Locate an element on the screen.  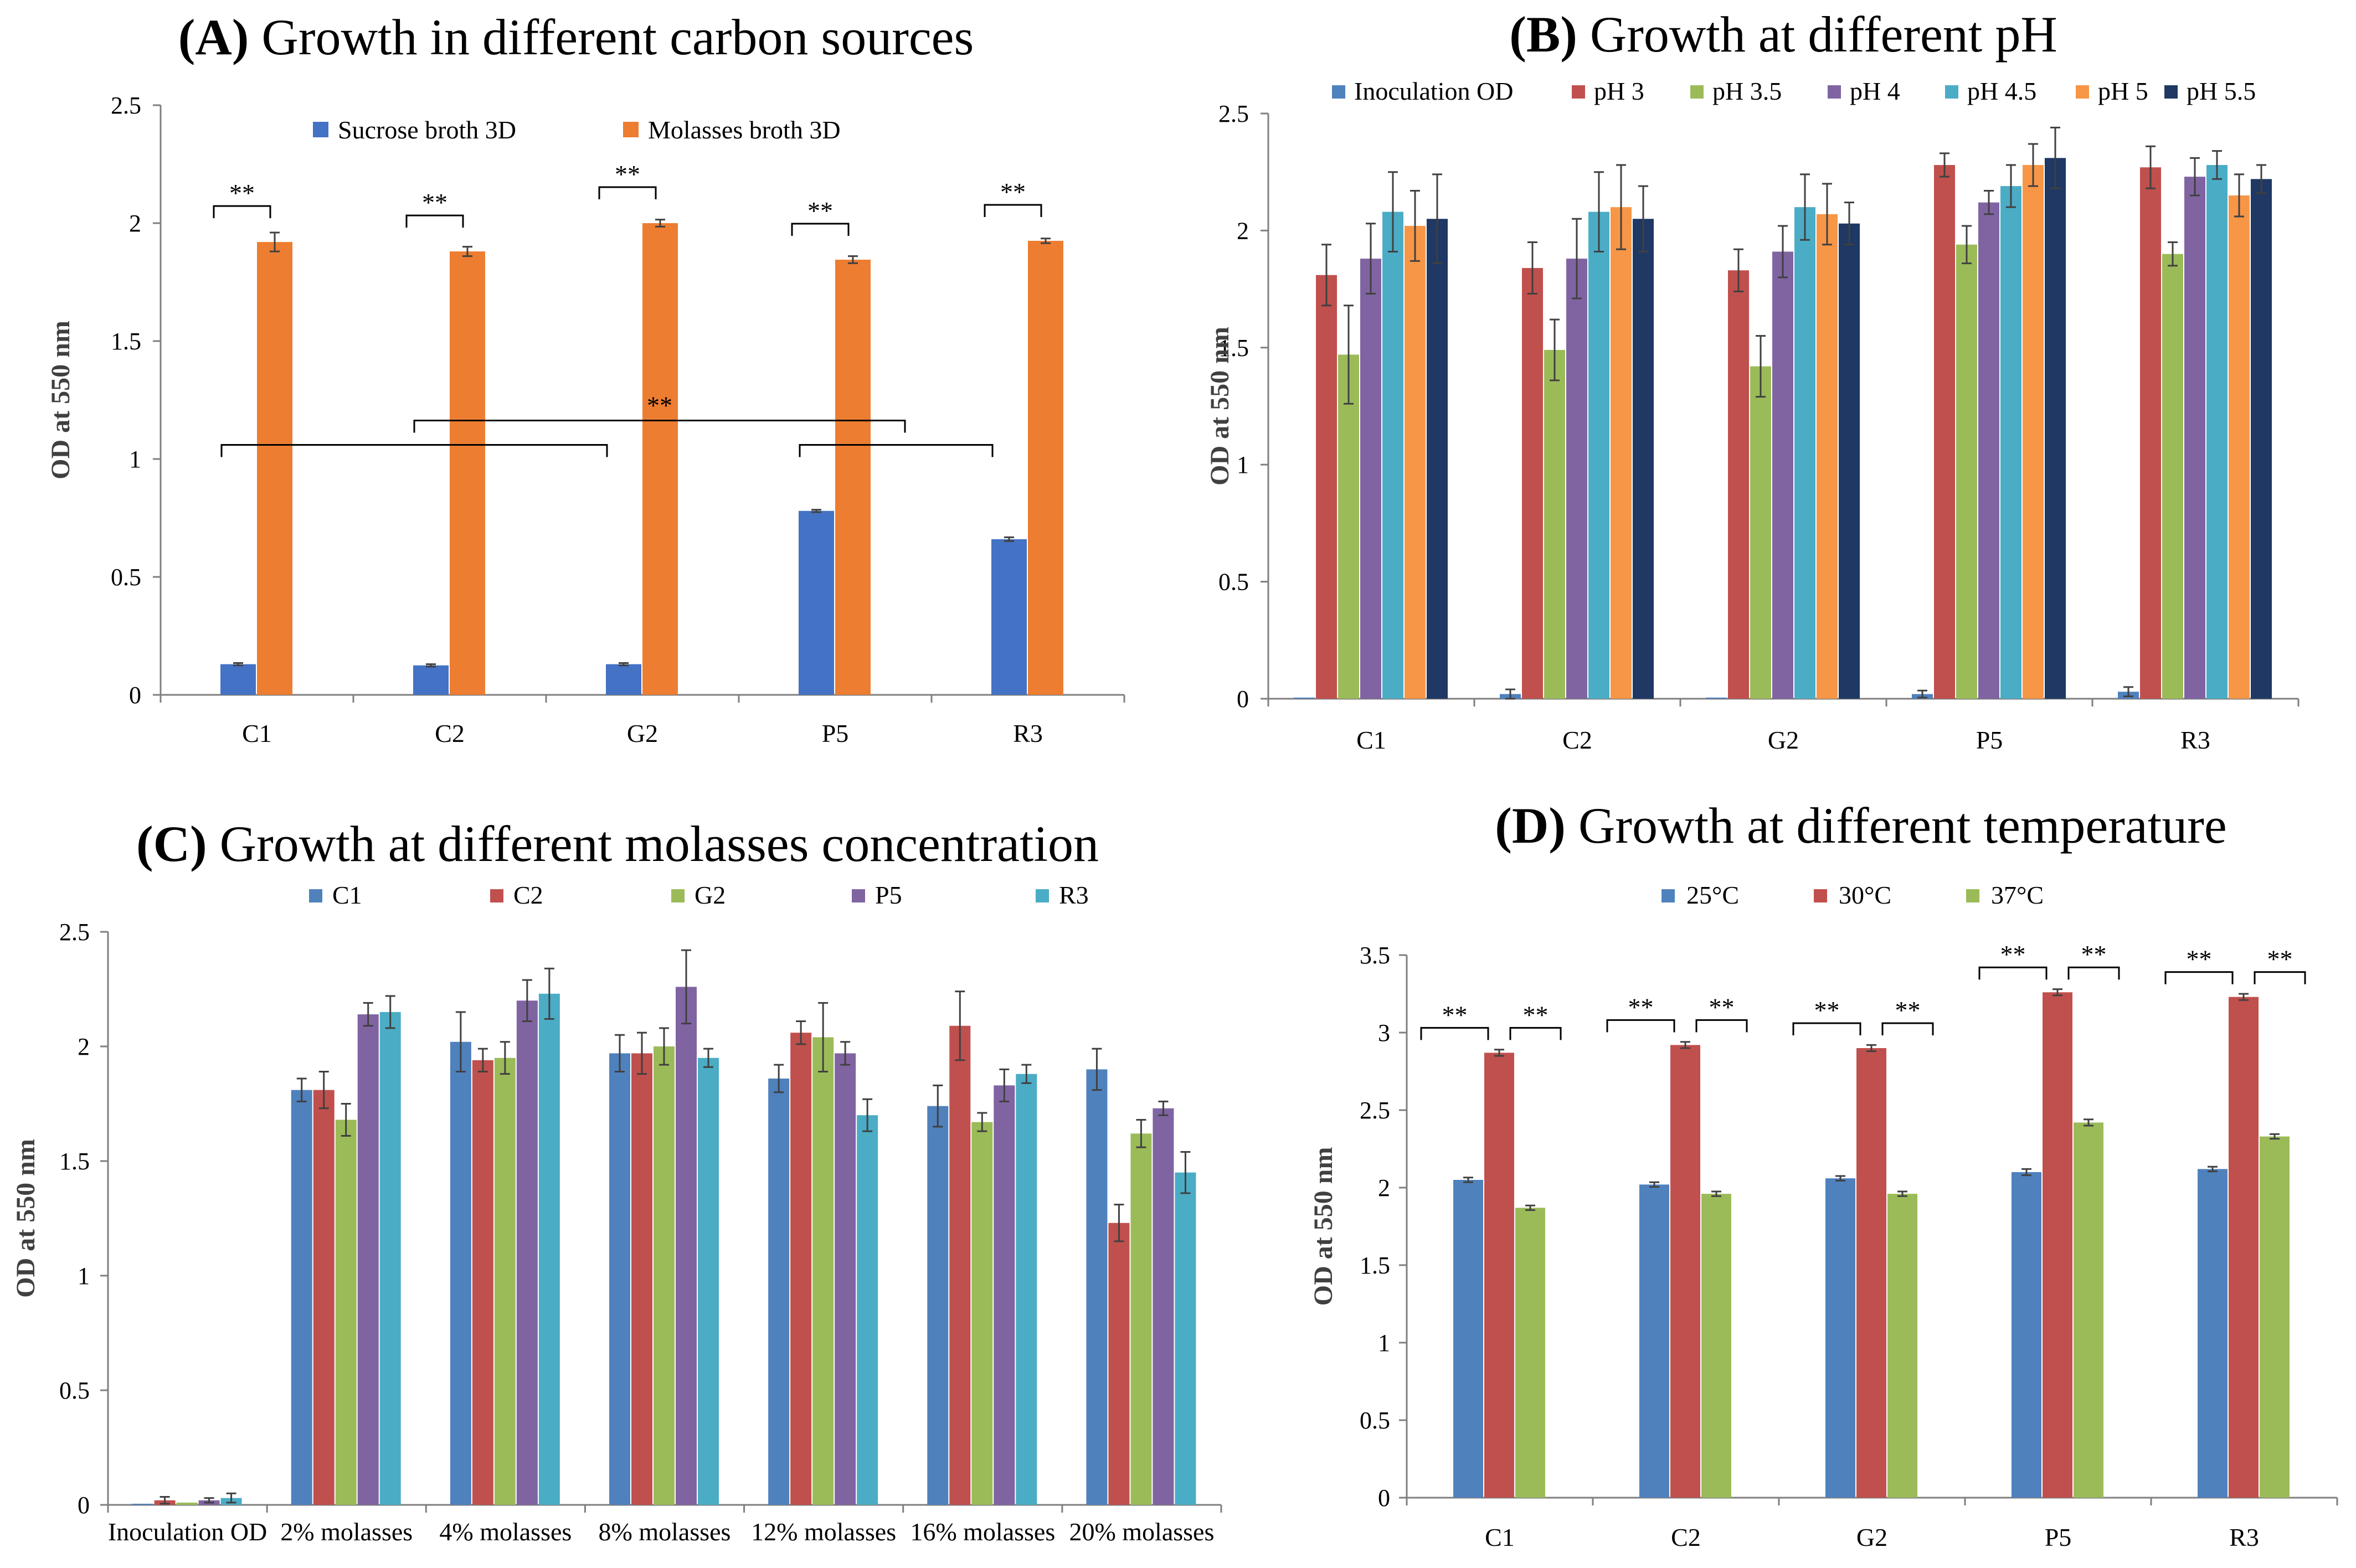
y-tick-label: 3 is located at coordinates (1384, 1032).